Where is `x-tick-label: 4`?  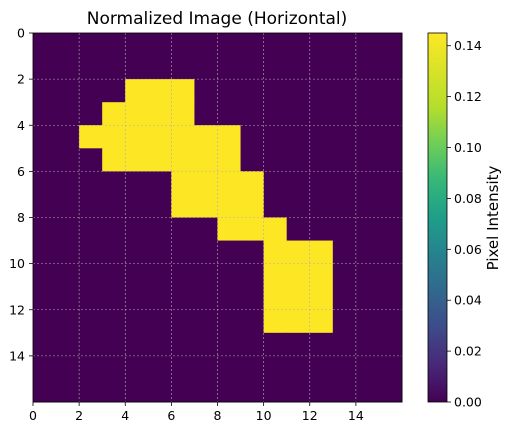 x-tick-label: 4 is located at coordinates (125, 415).